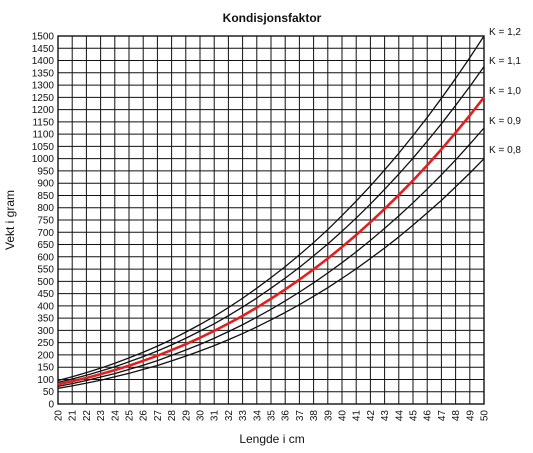 The image size is (533, 453). I want to click on y-tick-label: 550, so click(45, 270).